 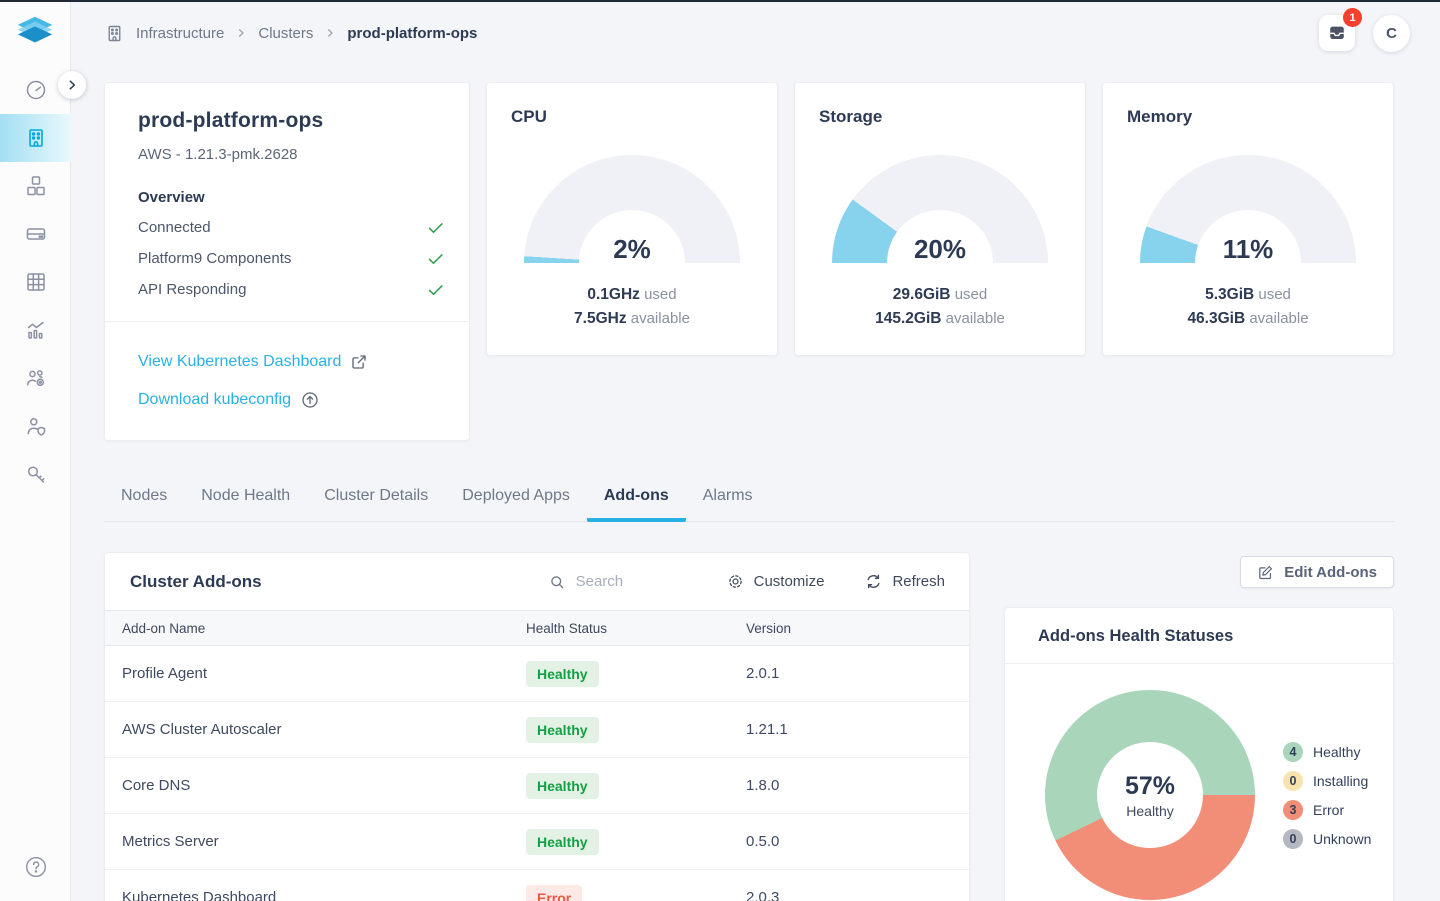 I want to click on tab-alarms: Alarms, so click(x=727, y=495).